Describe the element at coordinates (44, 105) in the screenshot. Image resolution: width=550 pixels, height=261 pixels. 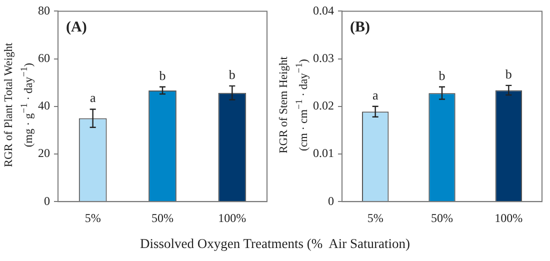
I see `y-tick-label: 40` at that location.